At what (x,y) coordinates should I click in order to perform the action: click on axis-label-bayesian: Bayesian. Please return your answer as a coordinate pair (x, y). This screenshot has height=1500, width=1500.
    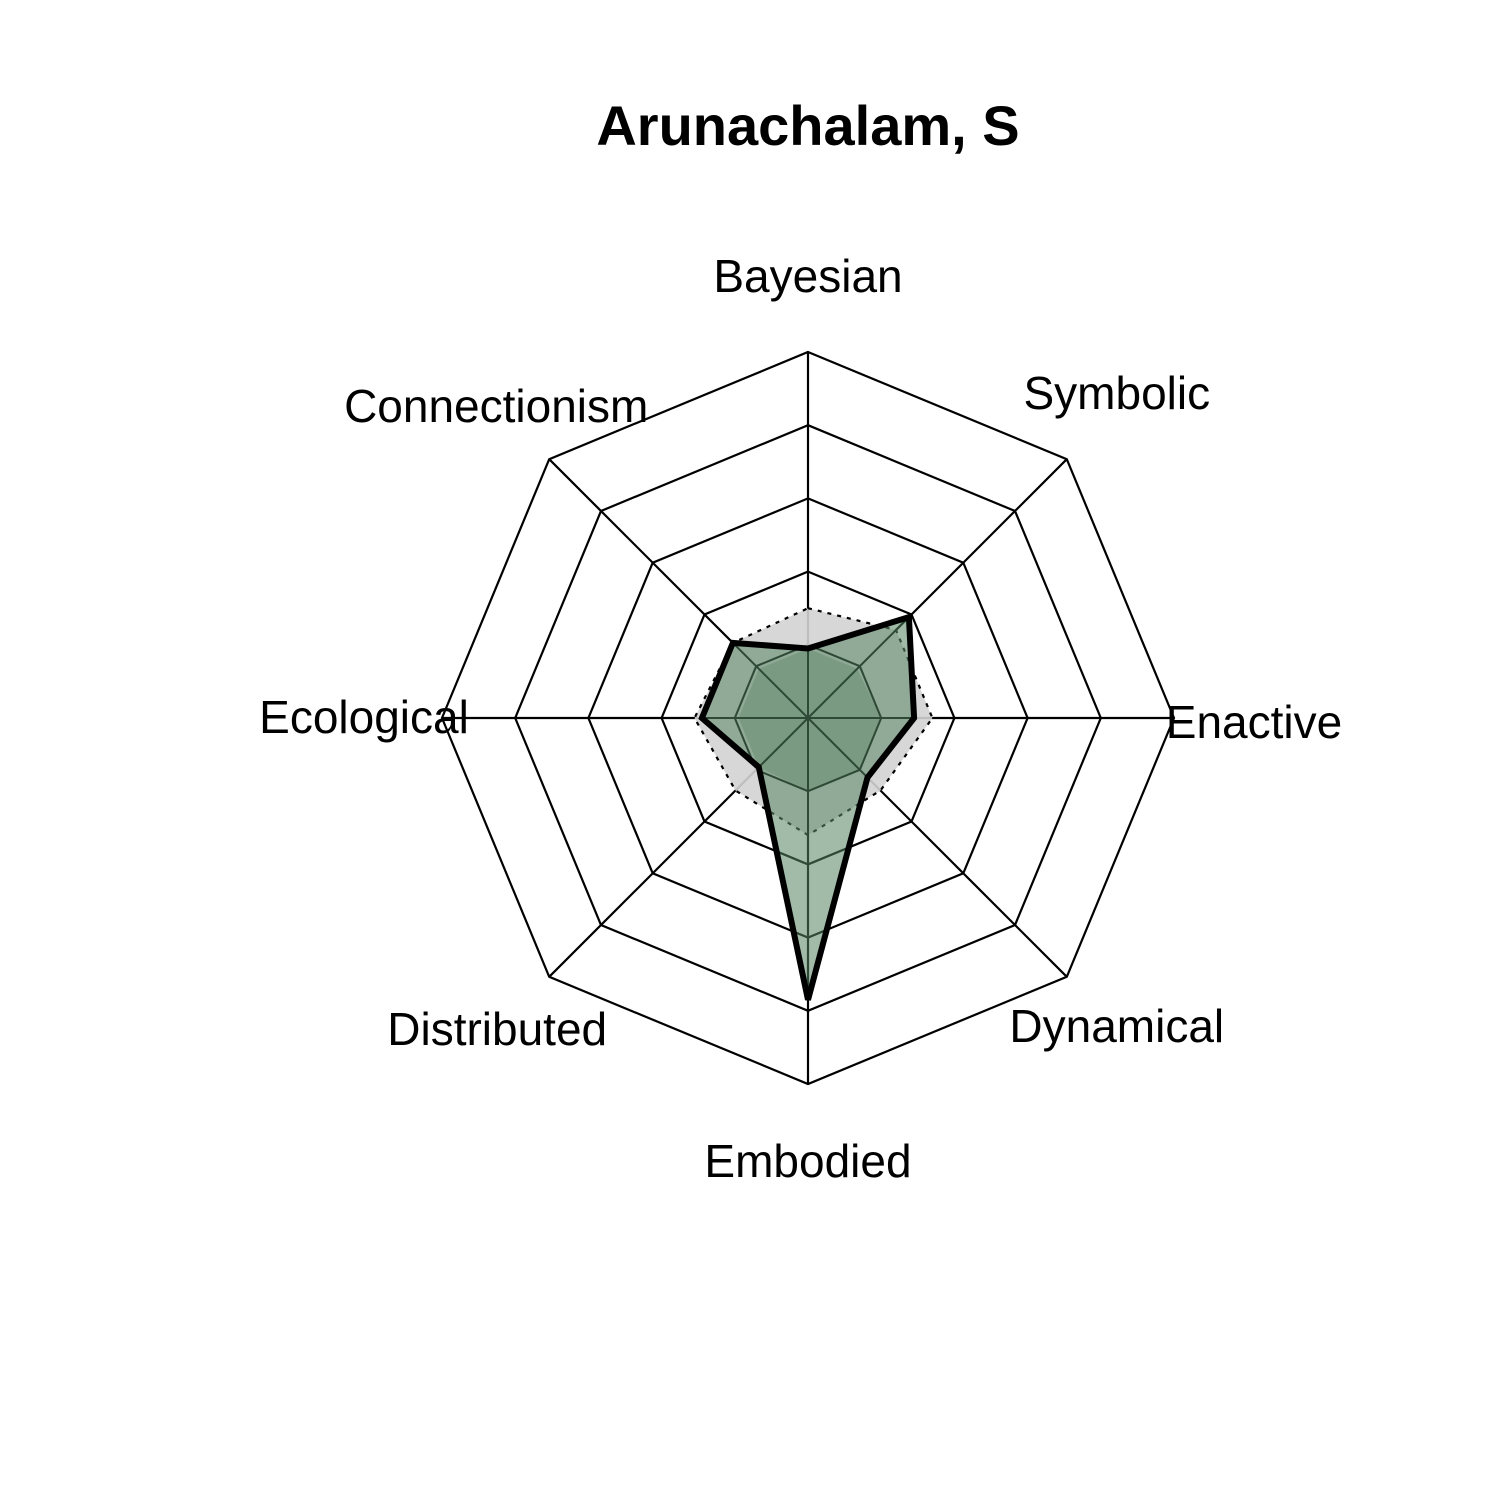
    Looking at the image, I should click on (807, 276).